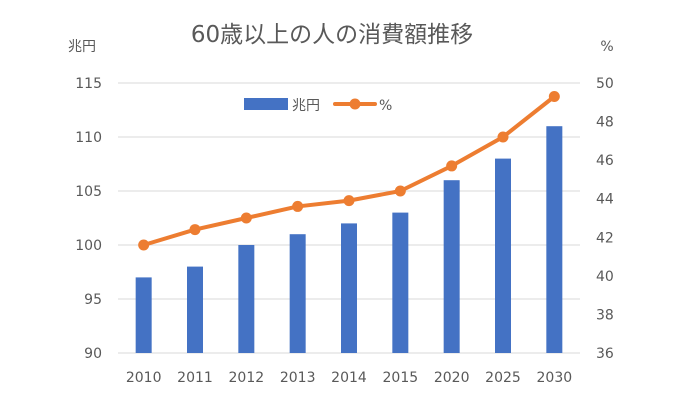 The image size is (685, 410). What do you see at coordinates (605, 84) in the screenshot?
I see `right-tick-label: 50` at bounding box center [605, 84].